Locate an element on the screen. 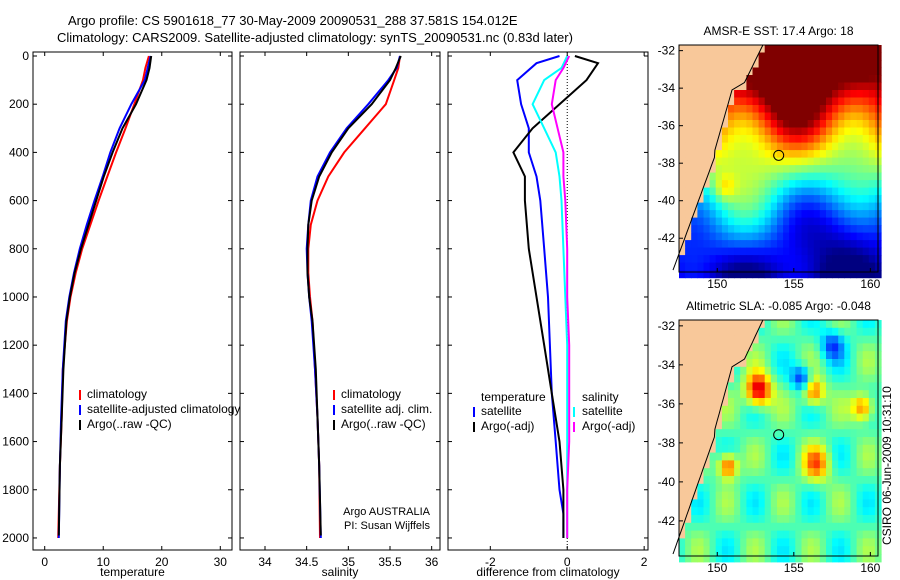 This screenshot has height=580, width=900. x-axis-label: difference from climatology is located at coordinates (547, 572).